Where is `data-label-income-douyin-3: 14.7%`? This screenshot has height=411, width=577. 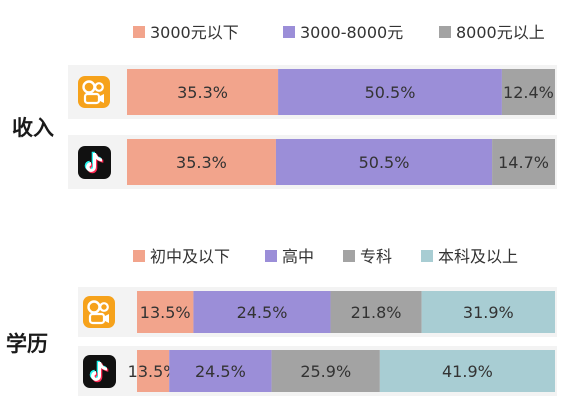
data-label-income-douyin-3: 14.7% is located at coordinates (523, 162).